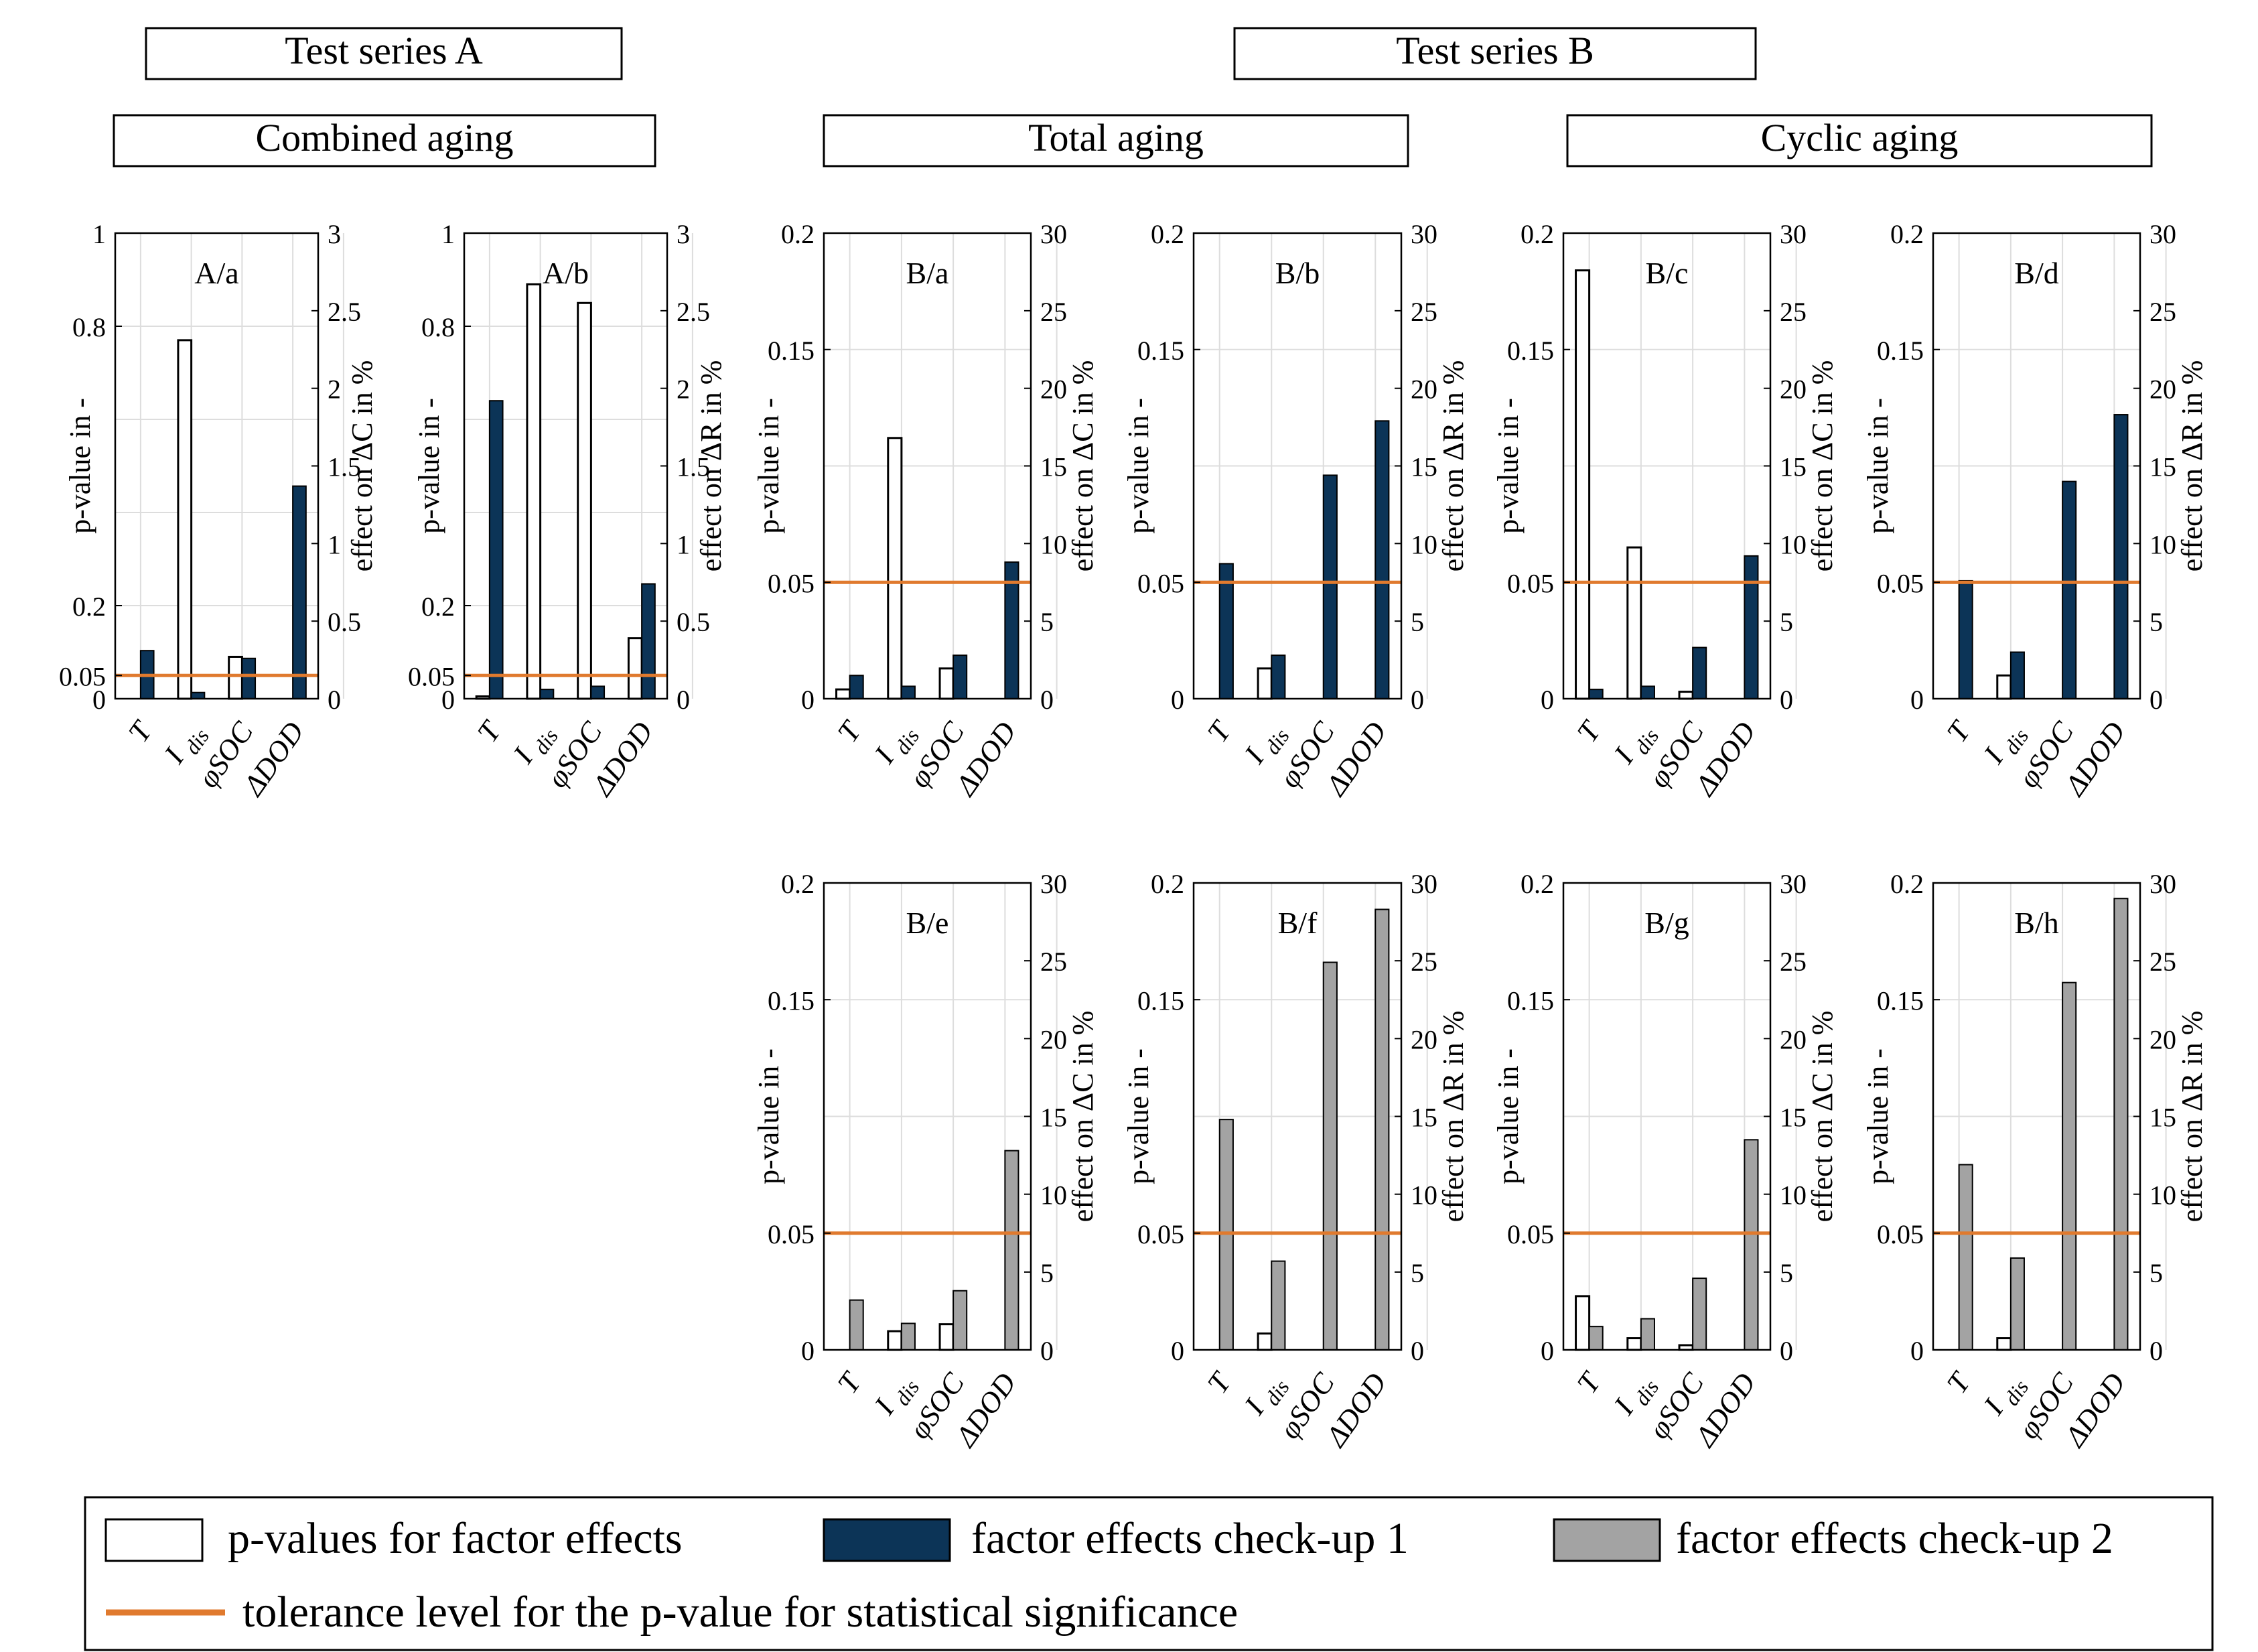 The image size is (2258, 1652). What do you see at coordinates (1787, 700) in the screenshot?
I see `b-c-right-tick-label-0: 0` at bounding box center [1787, 700].